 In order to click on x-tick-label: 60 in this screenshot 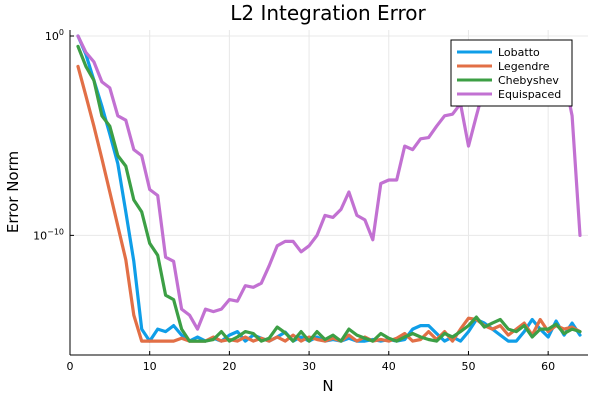, I will do `click(548, 366)`.